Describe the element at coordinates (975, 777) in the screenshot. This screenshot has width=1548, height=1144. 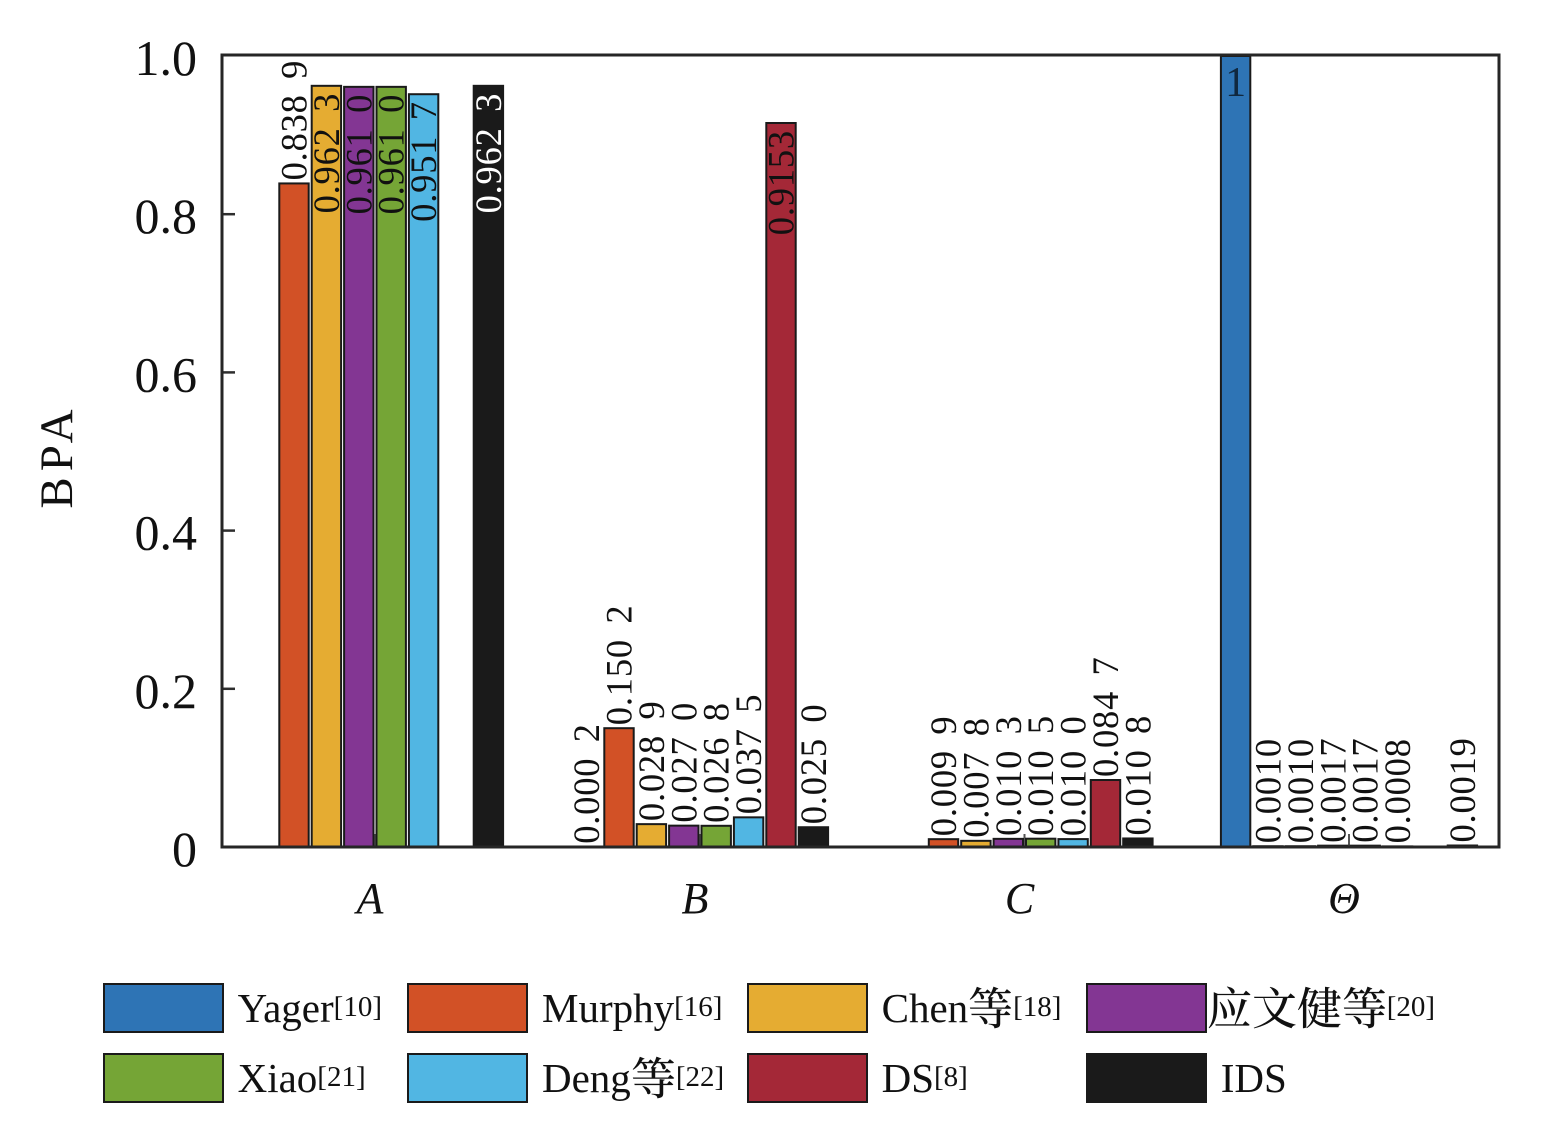
I see `svg-text: 0.007 8` at that location.